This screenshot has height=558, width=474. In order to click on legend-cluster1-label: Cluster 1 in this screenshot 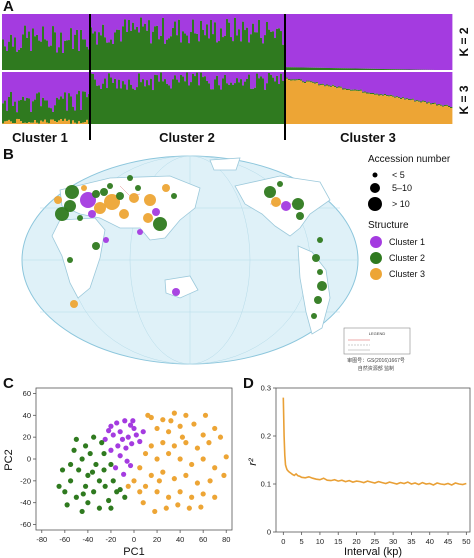, I will do `click(407, 242)`.